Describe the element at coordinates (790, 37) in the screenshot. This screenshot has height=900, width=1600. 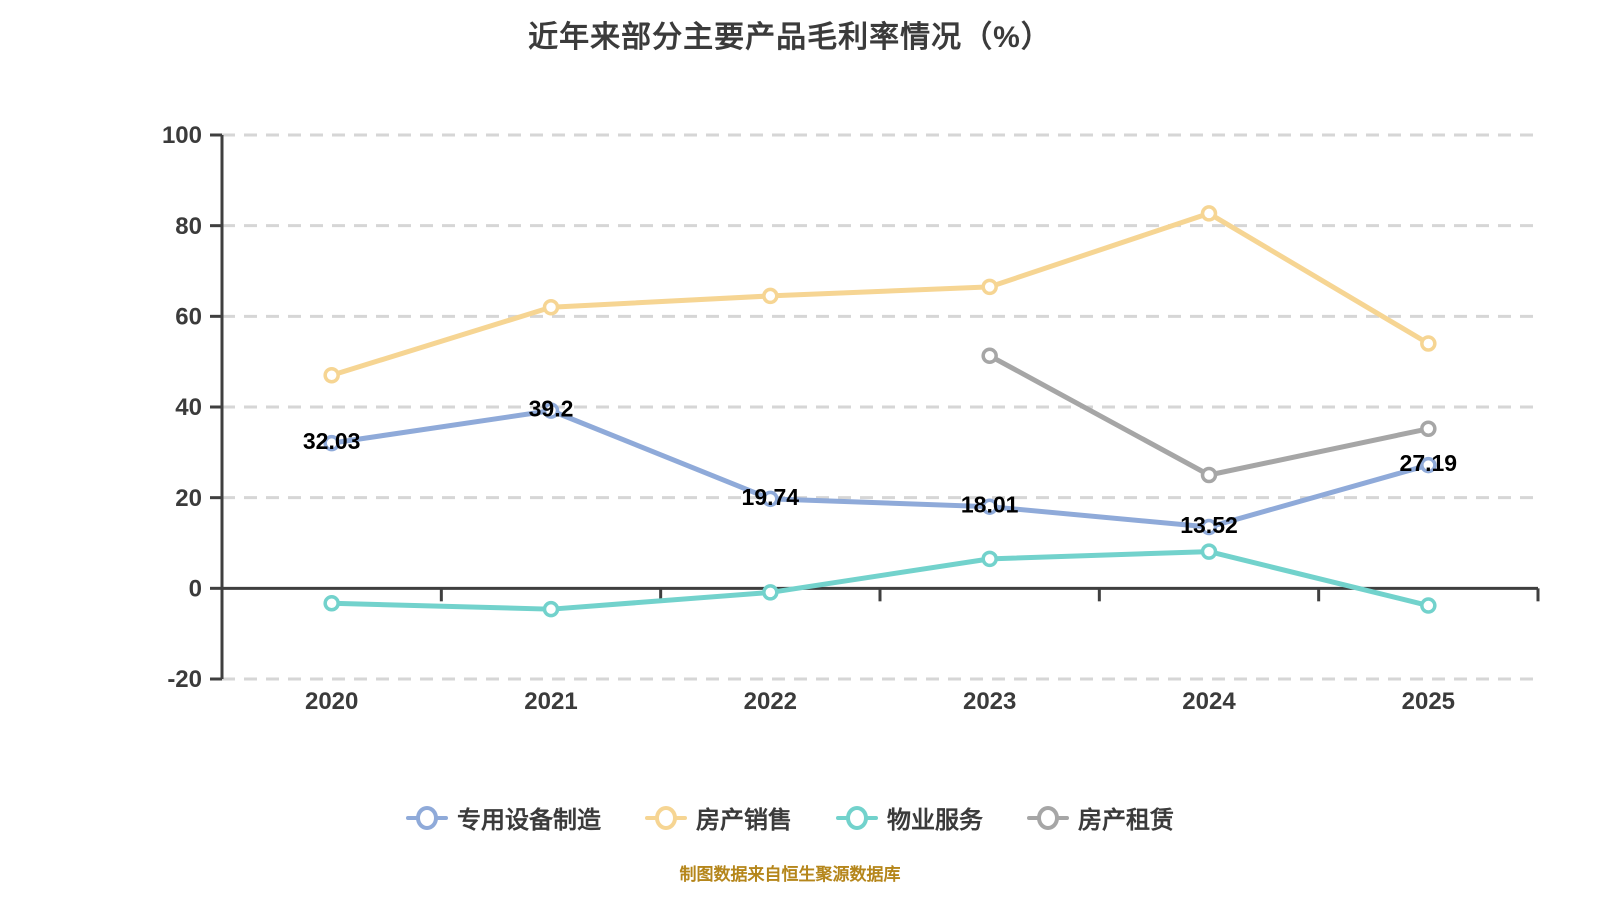
I see `chart-title: 近年来部分主要产品毛利率情况（%）` at that location.